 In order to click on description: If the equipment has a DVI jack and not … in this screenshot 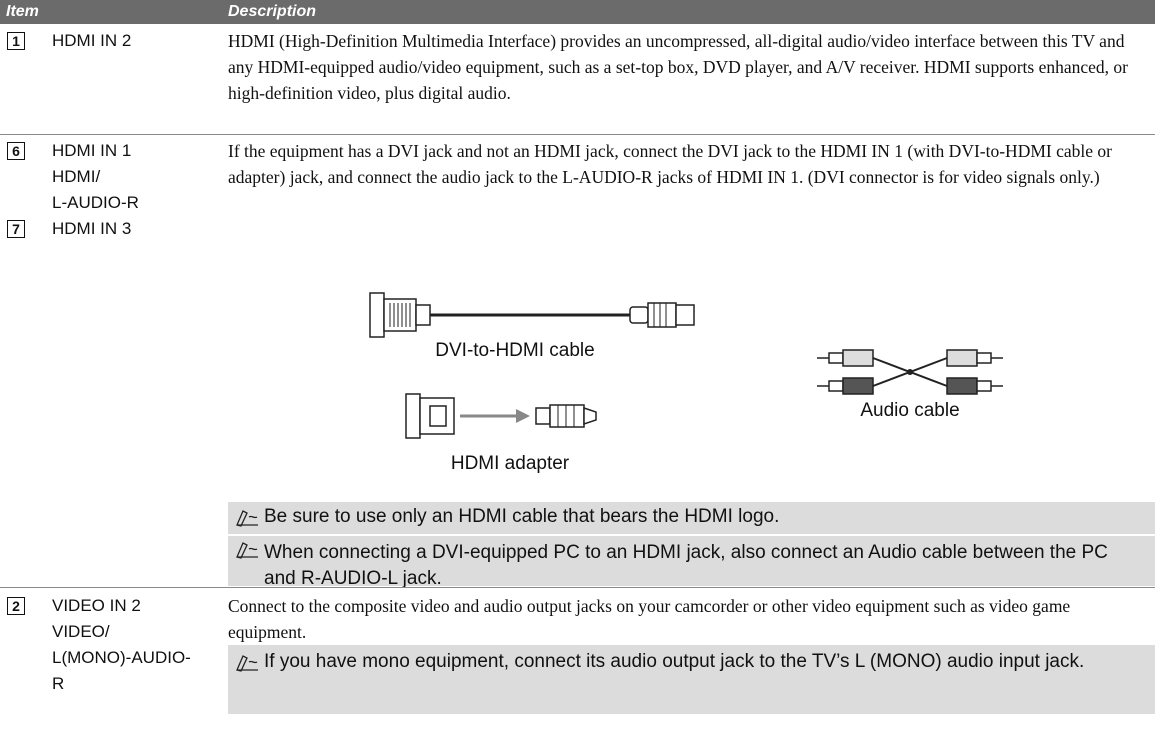, I will do `click(670, 164)`.